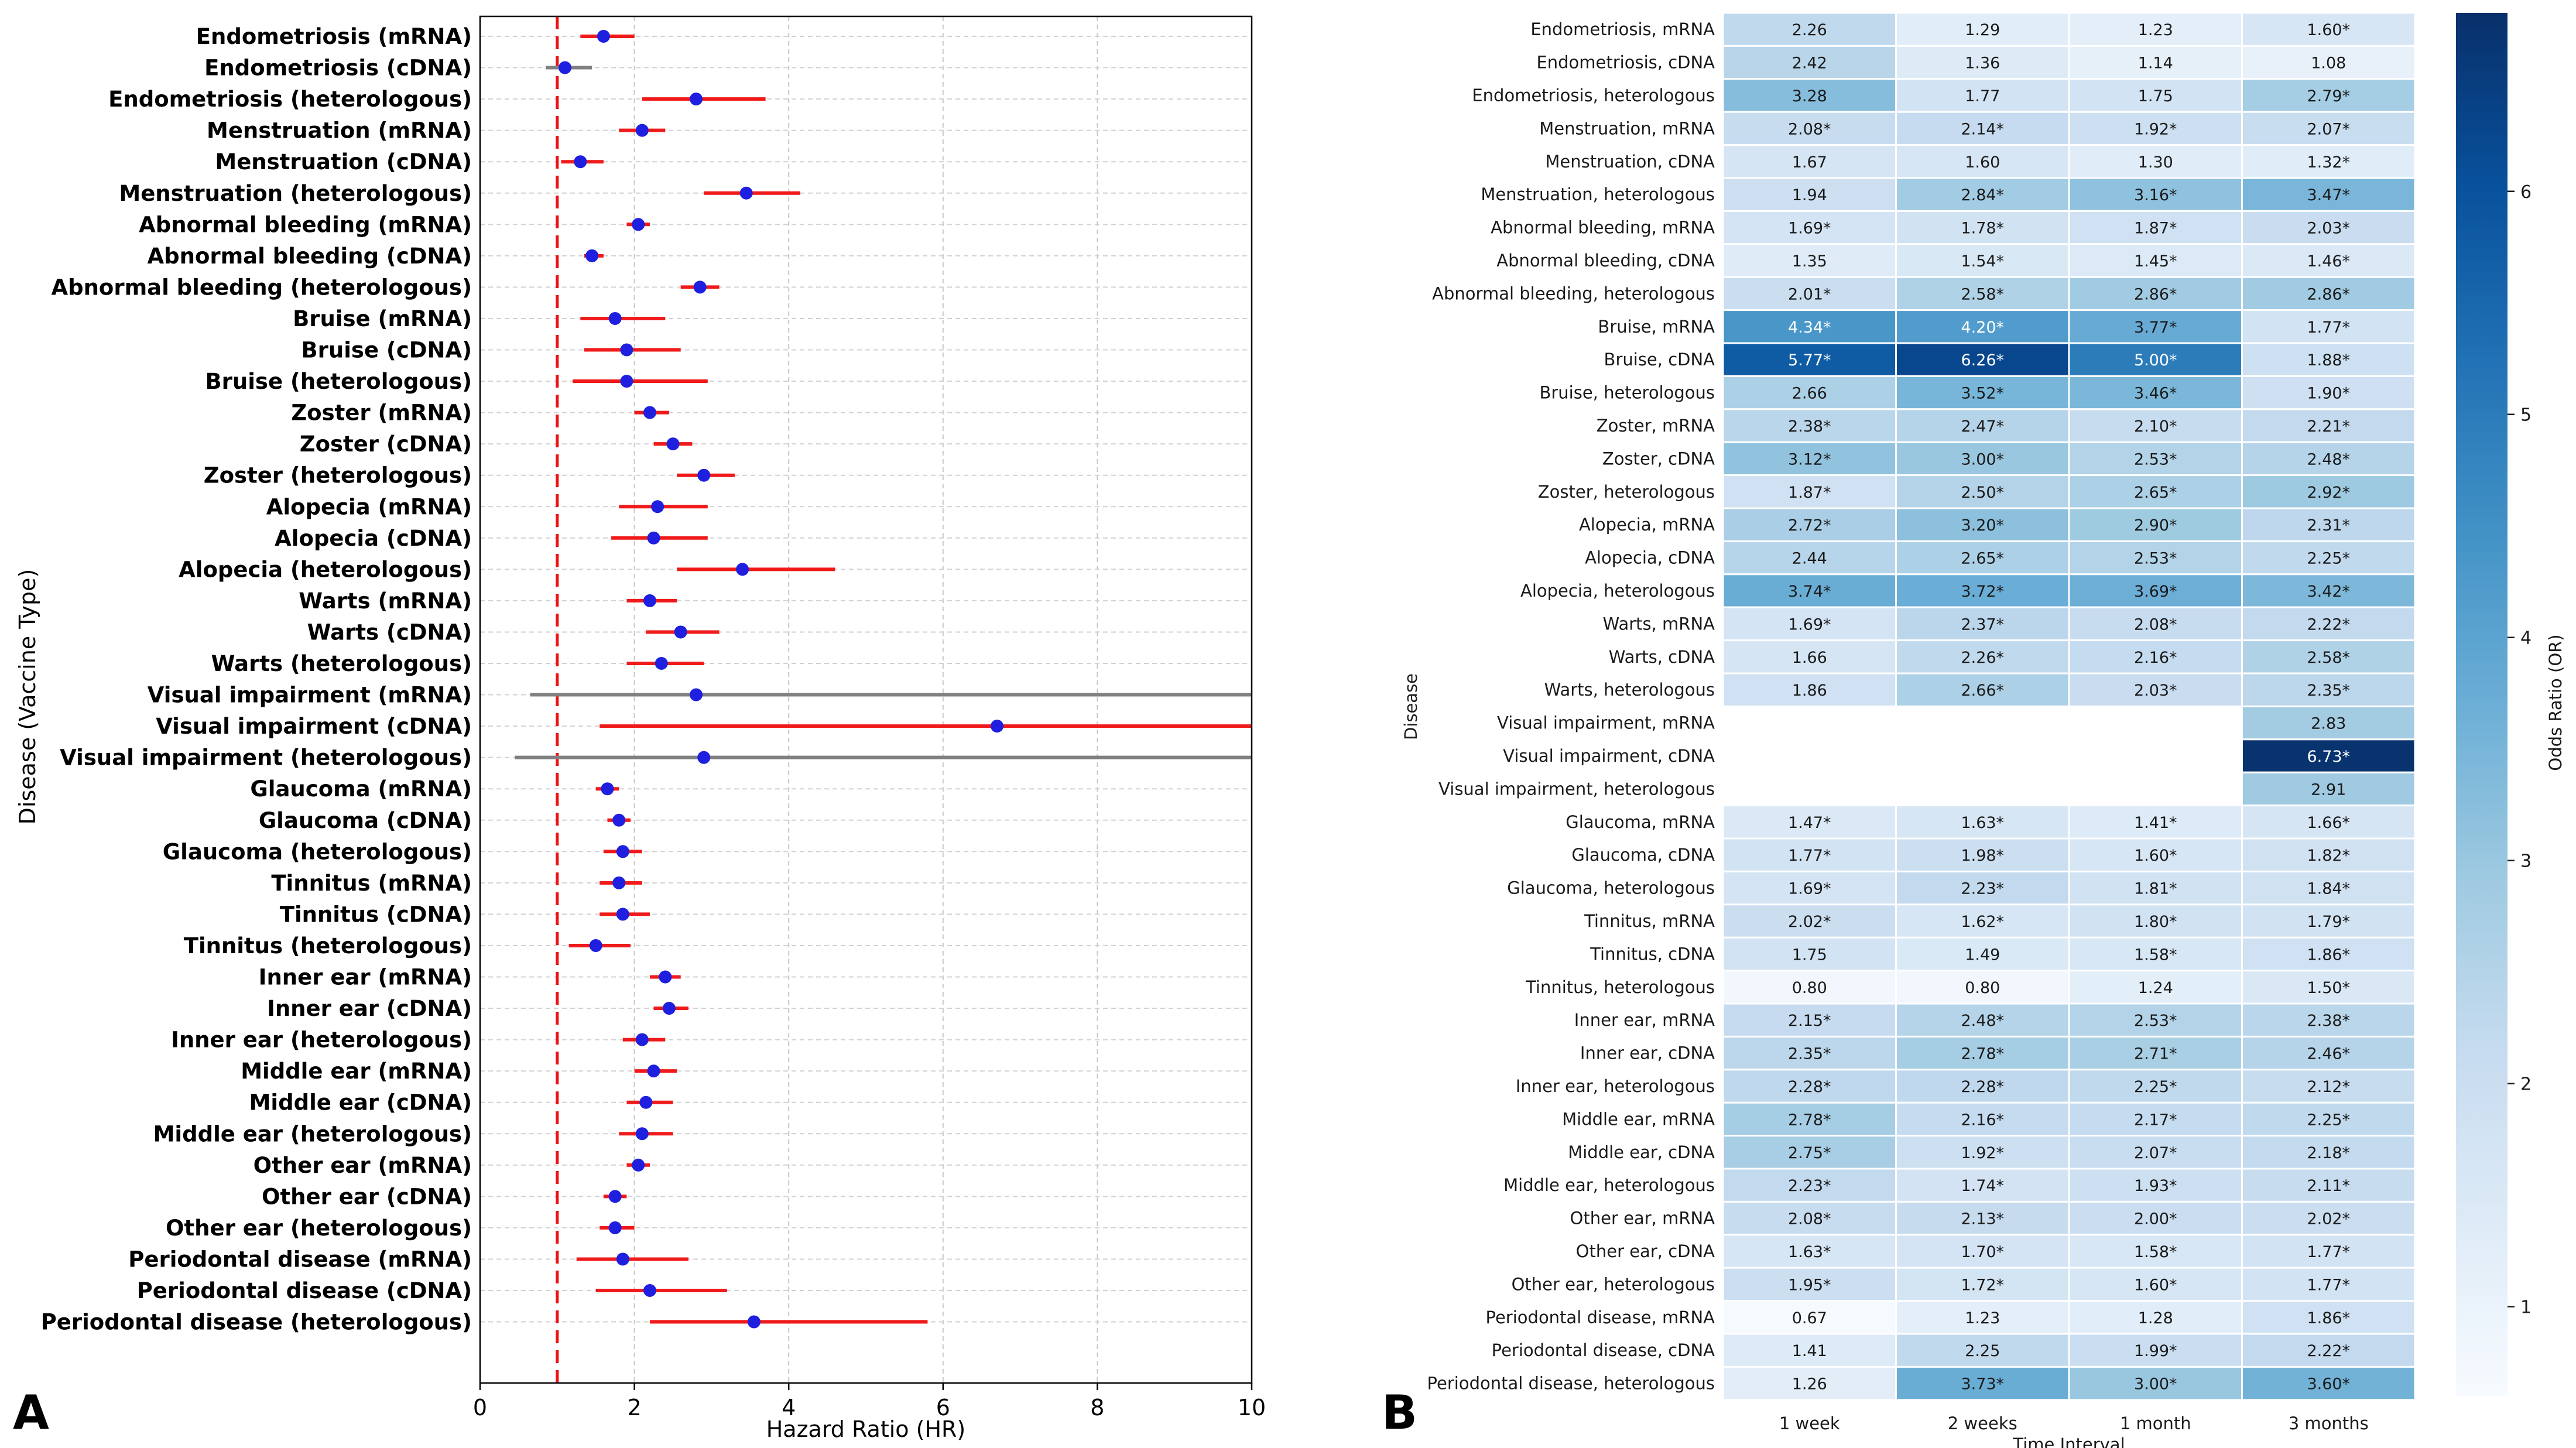 This screenshot has width=2576, height=1448. I want to click on heatmap-cell-value: 2.78*, so click(1982, 1054).